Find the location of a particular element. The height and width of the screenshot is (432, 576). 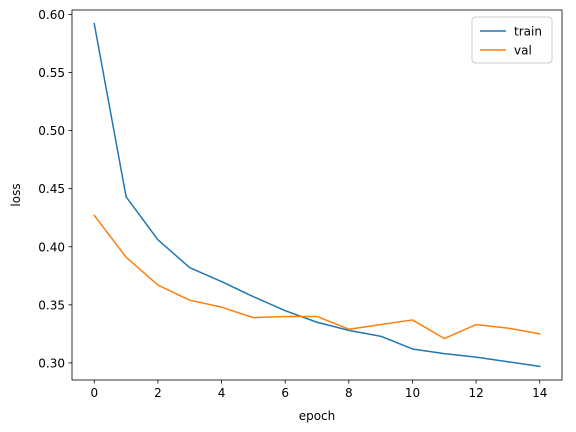

legend-label-val: val is located at coordinates (523, 51).